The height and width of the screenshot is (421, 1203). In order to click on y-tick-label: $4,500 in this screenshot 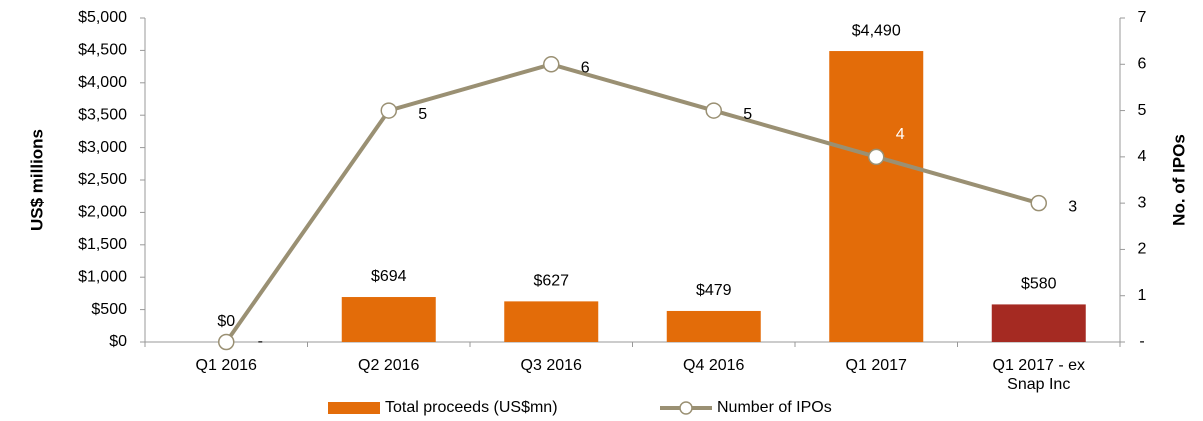, I will do `click(102, 50)`.